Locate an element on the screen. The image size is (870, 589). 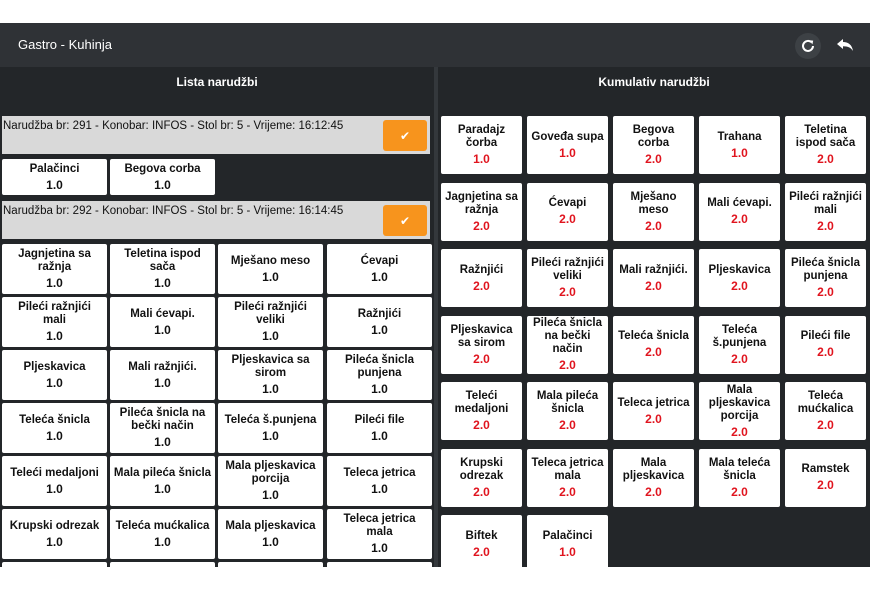
order-item-tile: Teleća mućkalica 1.0 is located at coordinates (162, 534).